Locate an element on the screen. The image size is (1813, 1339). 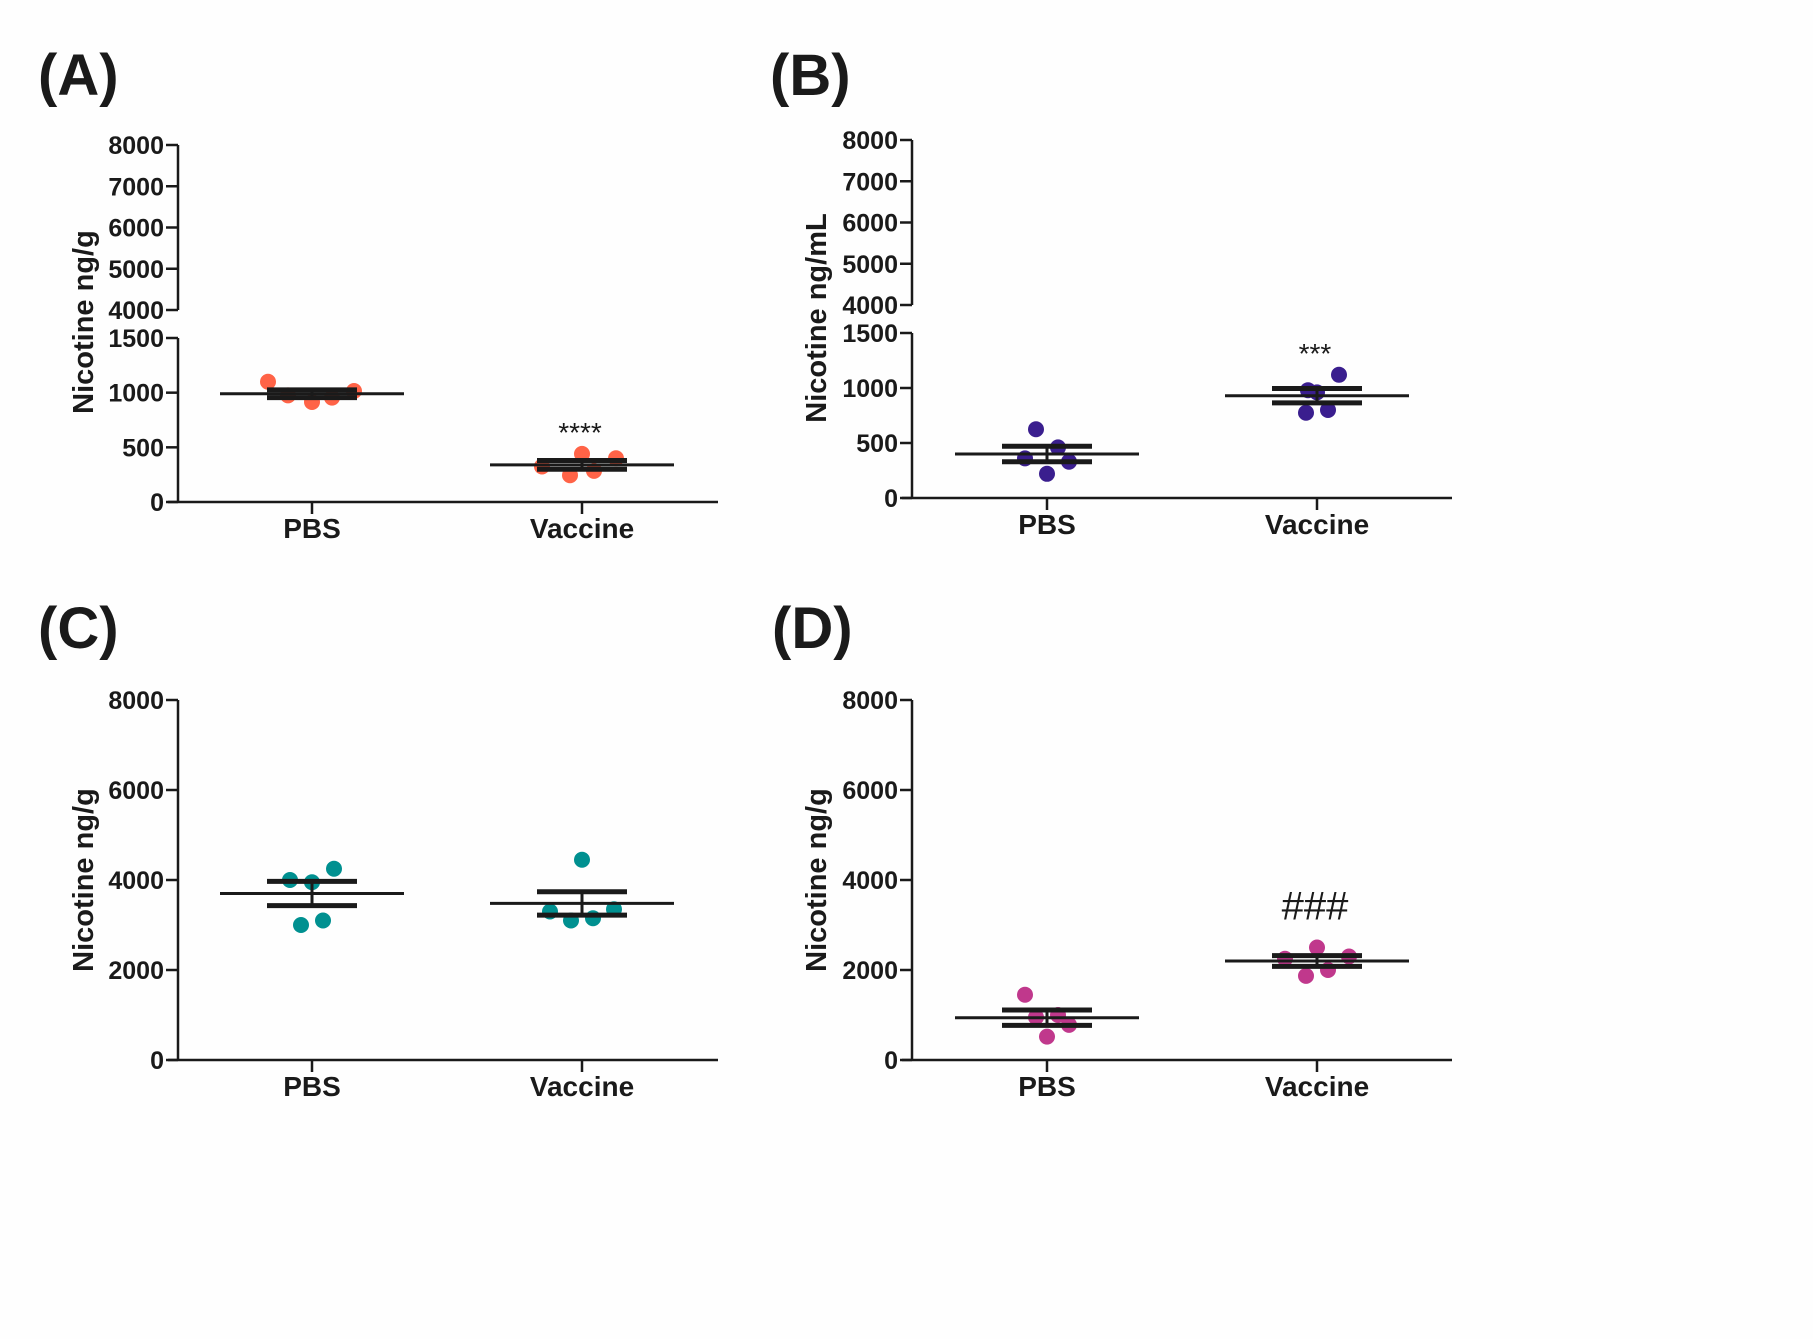
panel-letter: (B) is located at coordinates (810, 75).